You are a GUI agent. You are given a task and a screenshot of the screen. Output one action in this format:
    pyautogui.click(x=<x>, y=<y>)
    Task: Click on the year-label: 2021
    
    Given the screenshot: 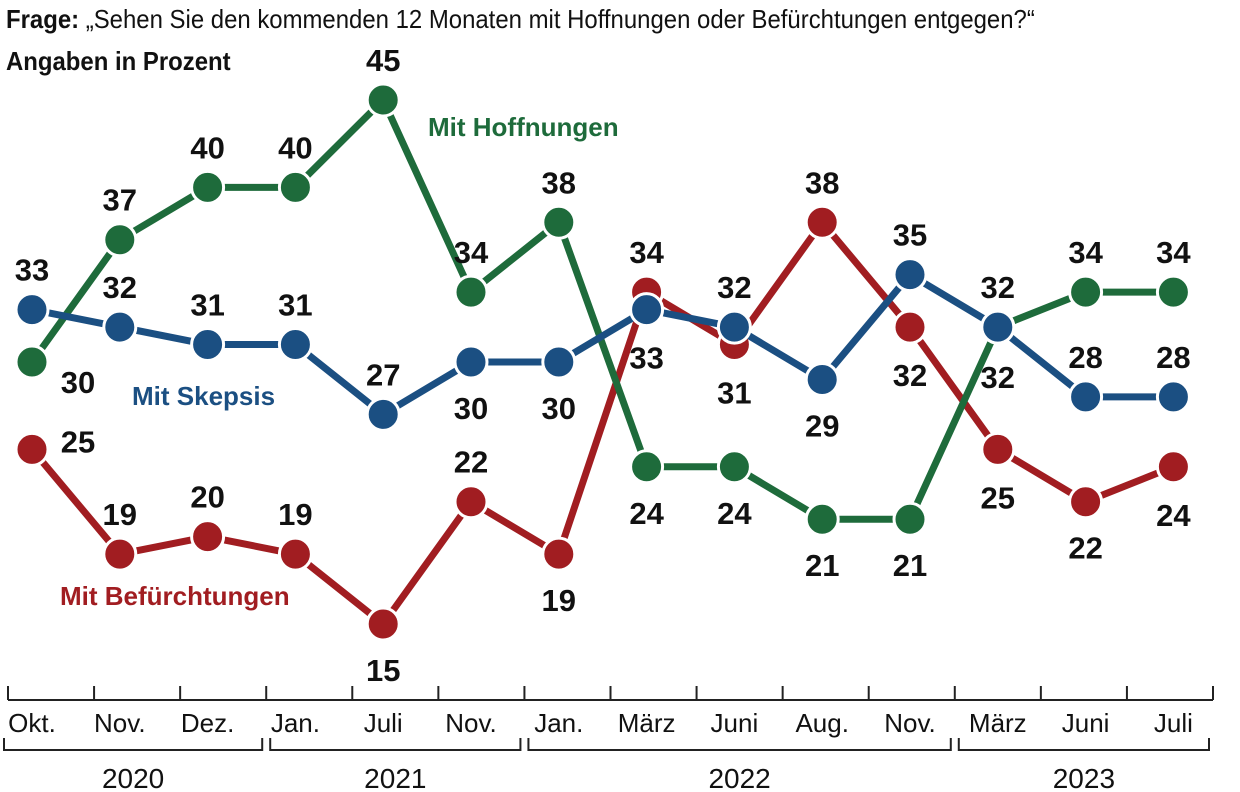 What is the action you would take?
    pyautogui.click(x=395, y=777)
    